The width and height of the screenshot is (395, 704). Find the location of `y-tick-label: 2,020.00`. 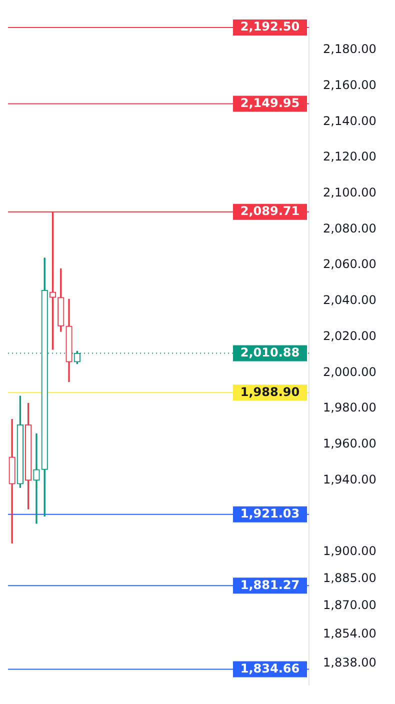

y-tick-label: 2,020.00 is located at coordinates (349, 335).